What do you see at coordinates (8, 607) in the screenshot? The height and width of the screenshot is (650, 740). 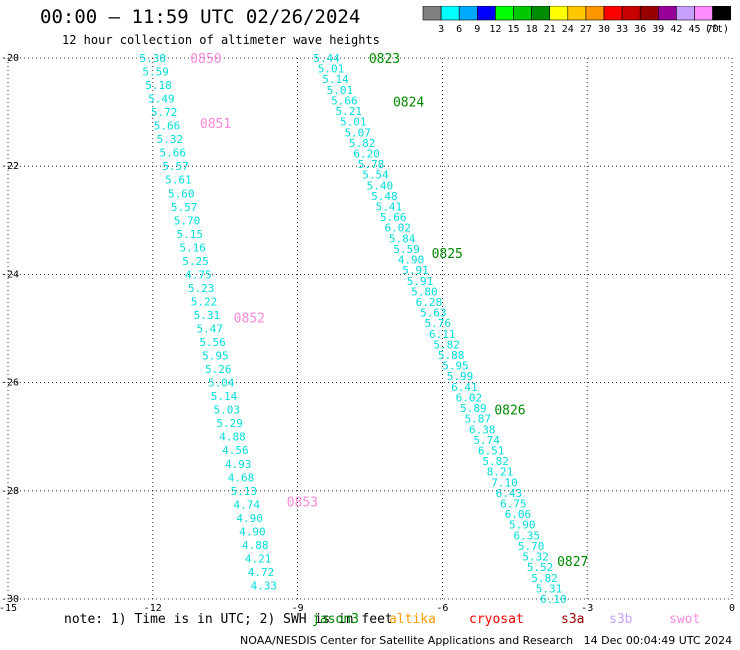 I see `x-tick-label: -15` at bounding box center [8, 607].